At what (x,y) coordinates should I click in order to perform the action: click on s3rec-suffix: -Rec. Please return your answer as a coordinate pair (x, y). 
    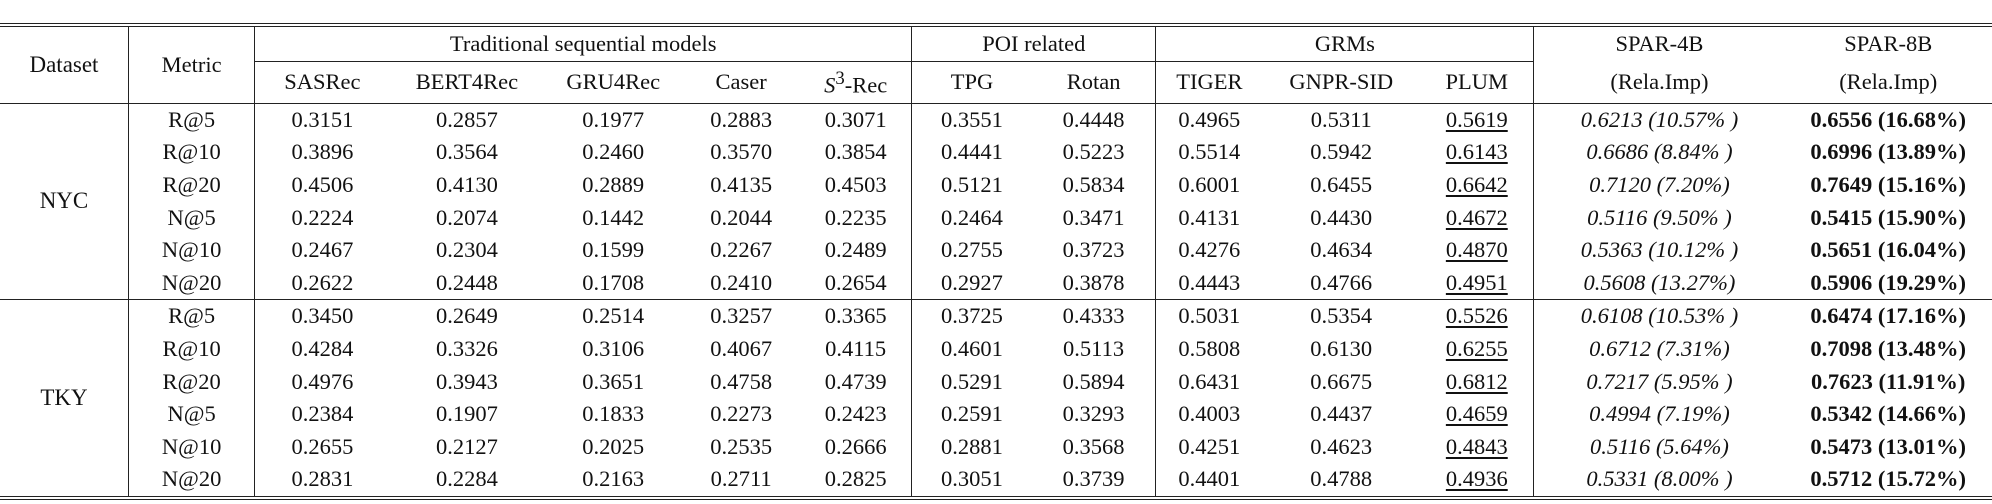
    Looking at the image, I should click on (866, 85).